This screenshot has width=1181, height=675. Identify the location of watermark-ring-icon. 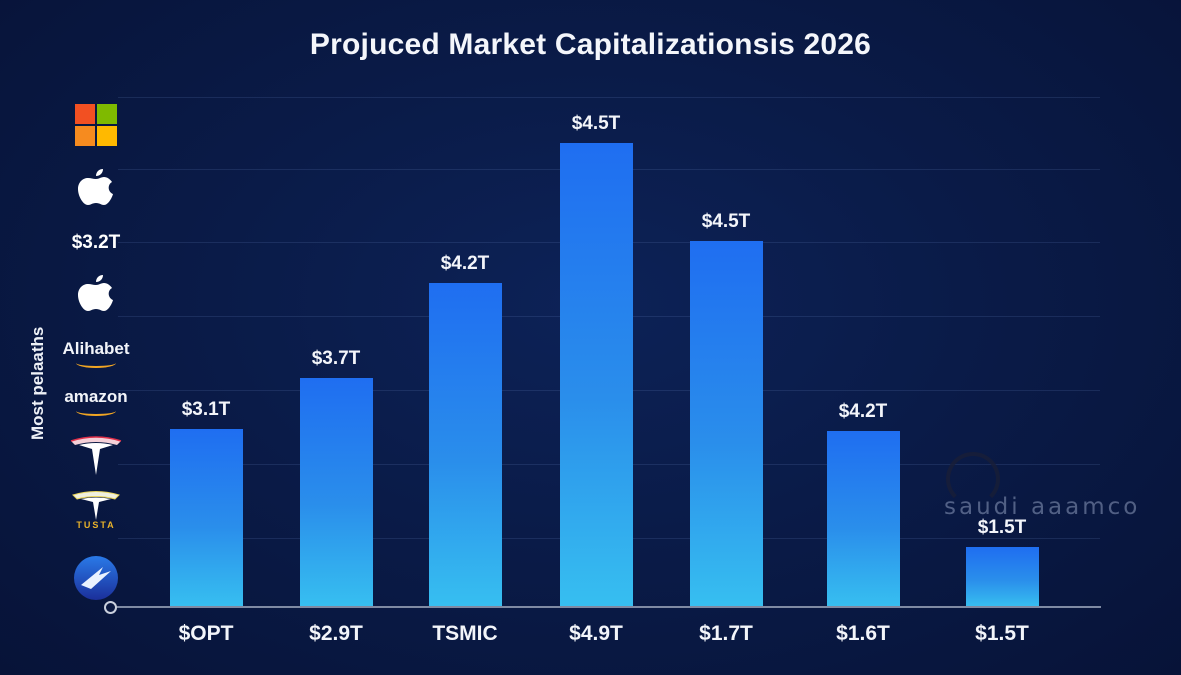
(973, 479).